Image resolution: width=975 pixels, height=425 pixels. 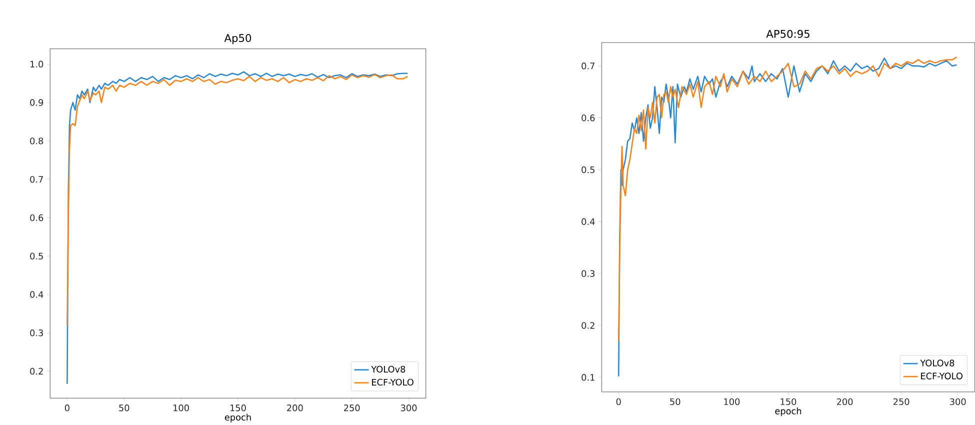 I want to click on y-tick-label: 0.1, so click(x=588, y=377).